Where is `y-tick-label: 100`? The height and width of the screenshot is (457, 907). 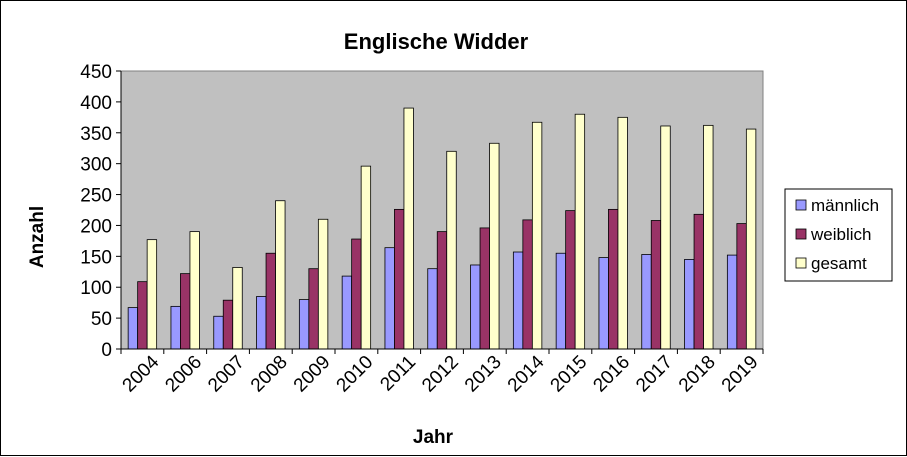 y-tick-label: 100 is located at coordinates (96, 288).